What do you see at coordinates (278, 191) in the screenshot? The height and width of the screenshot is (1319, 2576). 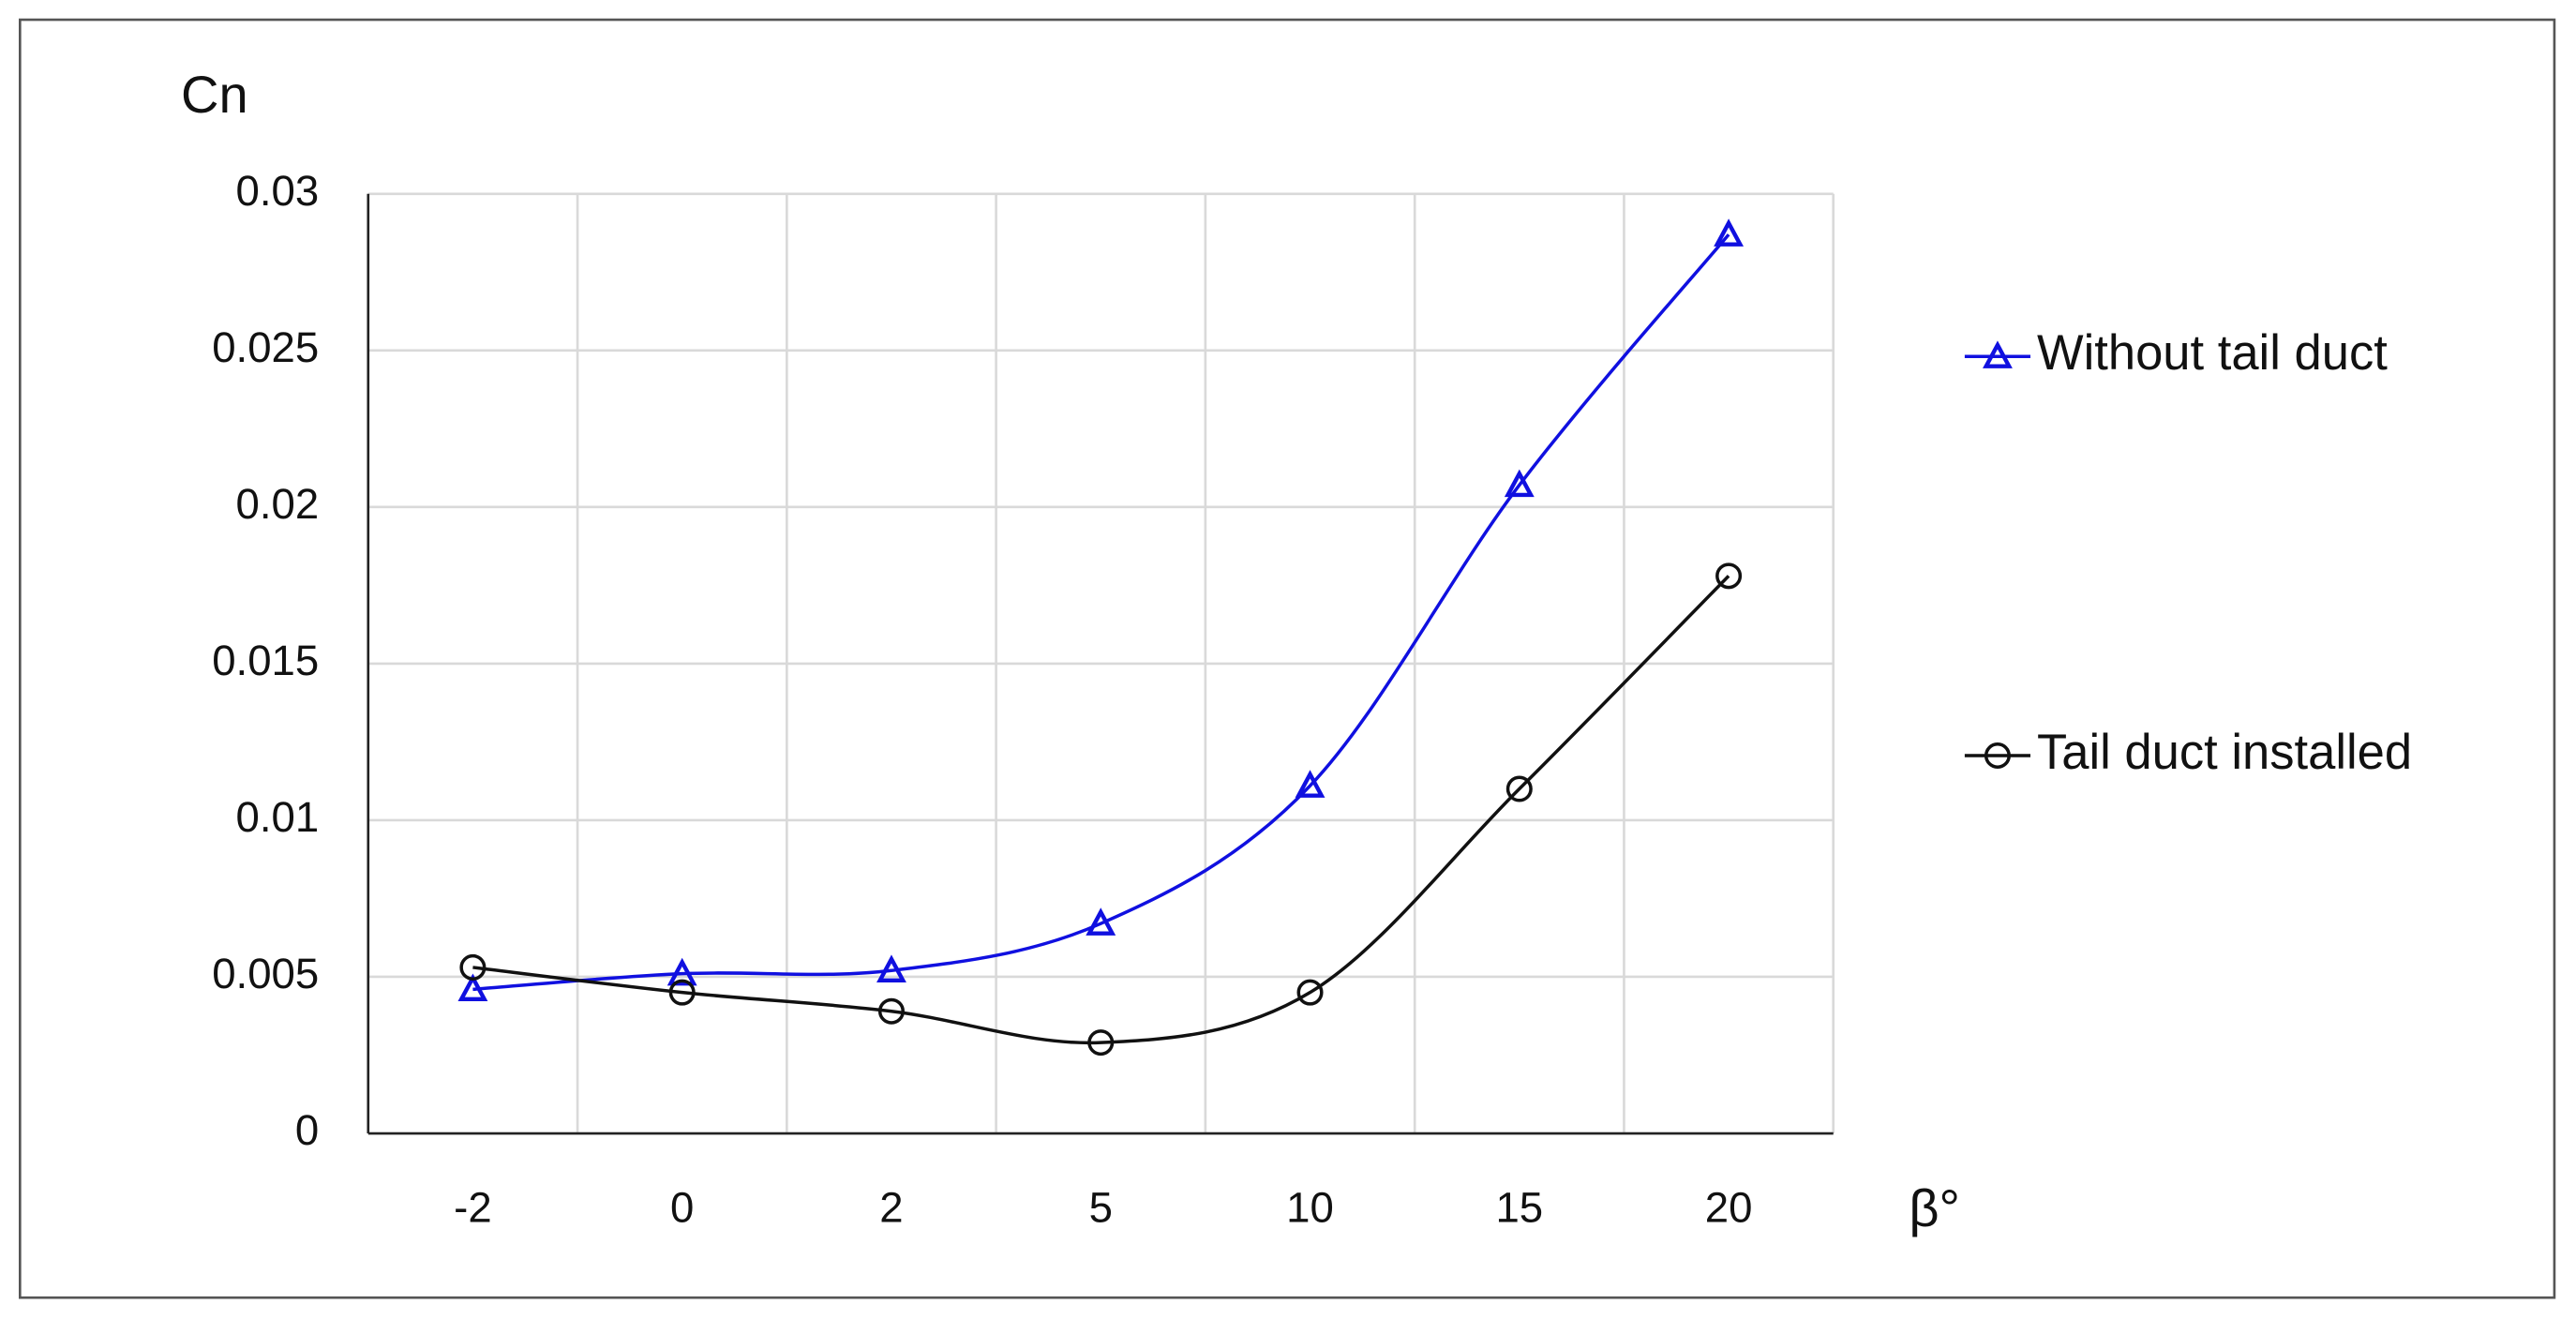 I see `y-tick-label: 0.03` at bounding box center [278, 191].